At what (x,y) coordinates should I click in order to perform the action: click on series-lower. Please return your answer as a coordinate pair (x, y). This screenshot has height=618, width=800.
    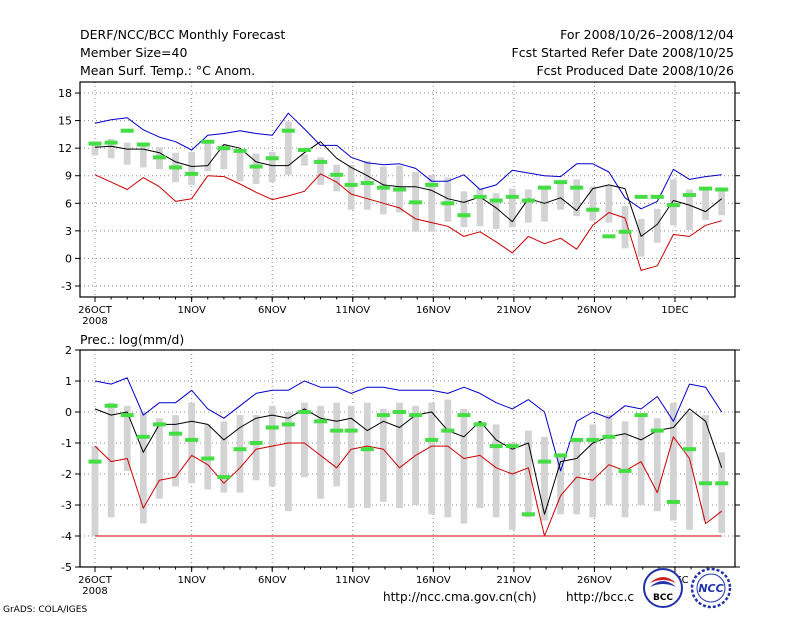
    Looking at the image, I should click on (408, 222).